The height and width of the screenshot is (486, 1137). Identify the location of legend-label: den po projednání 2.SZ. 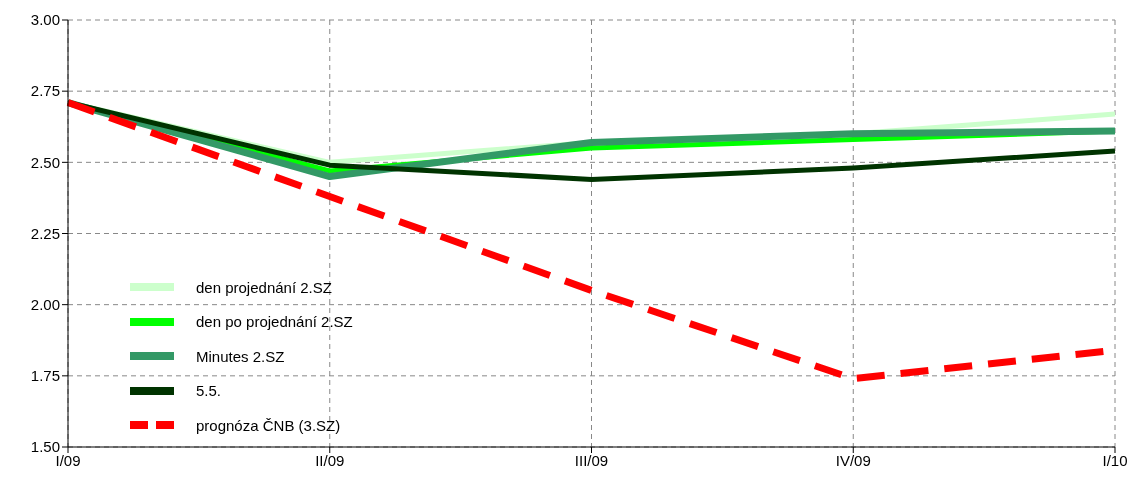
(274, 322).